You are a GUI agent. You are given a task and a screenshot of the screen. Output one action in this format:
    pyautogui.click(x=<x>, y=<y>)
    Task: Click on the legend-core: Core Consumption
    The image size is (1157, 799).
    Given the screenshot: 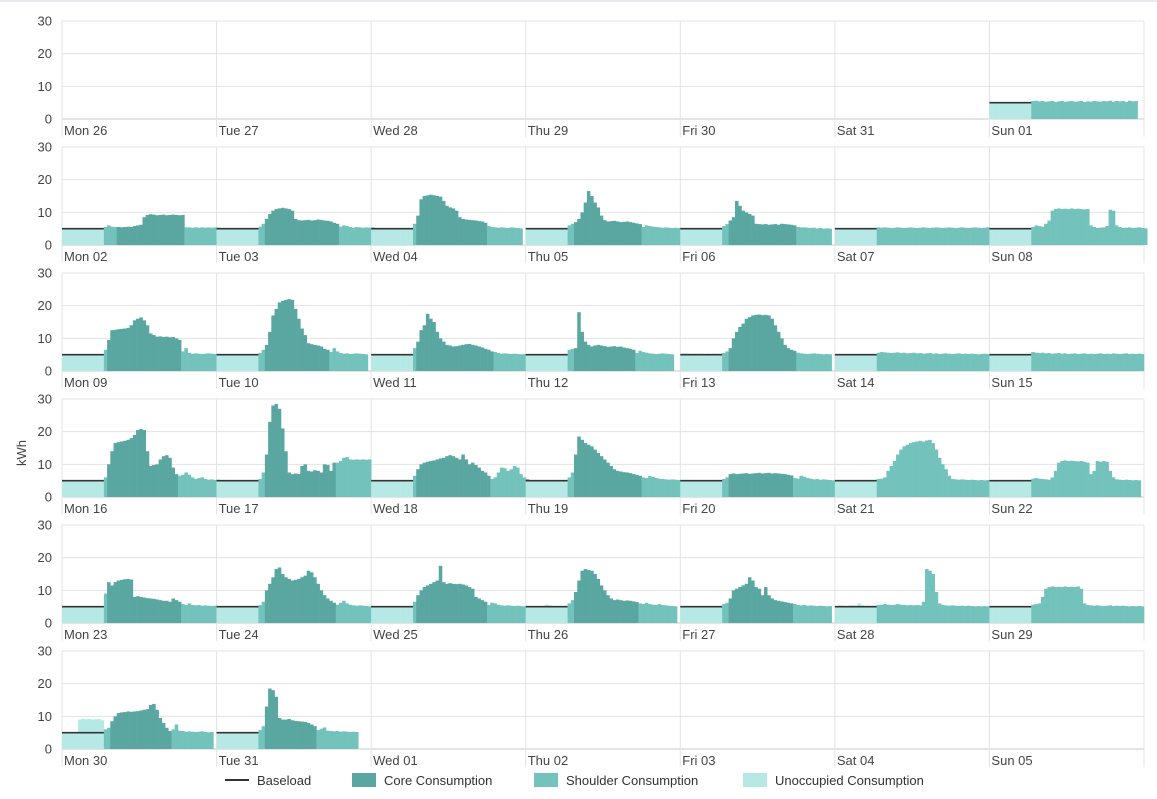 What is the action you would take?
    pyautogui.click(x=422, y=780)
    